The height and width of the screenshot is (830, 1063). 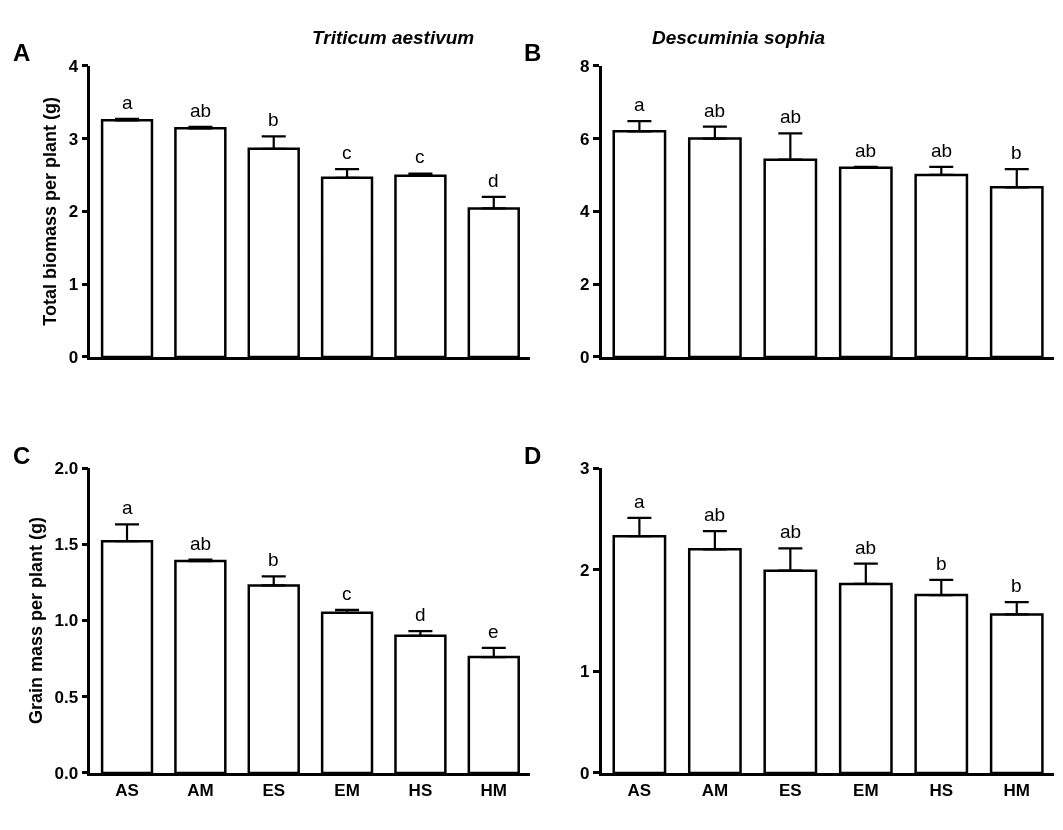 What do you see at coordinates (533, 52) in the screenshot?
I see `annotation: B` at bounding box center [533, 52].